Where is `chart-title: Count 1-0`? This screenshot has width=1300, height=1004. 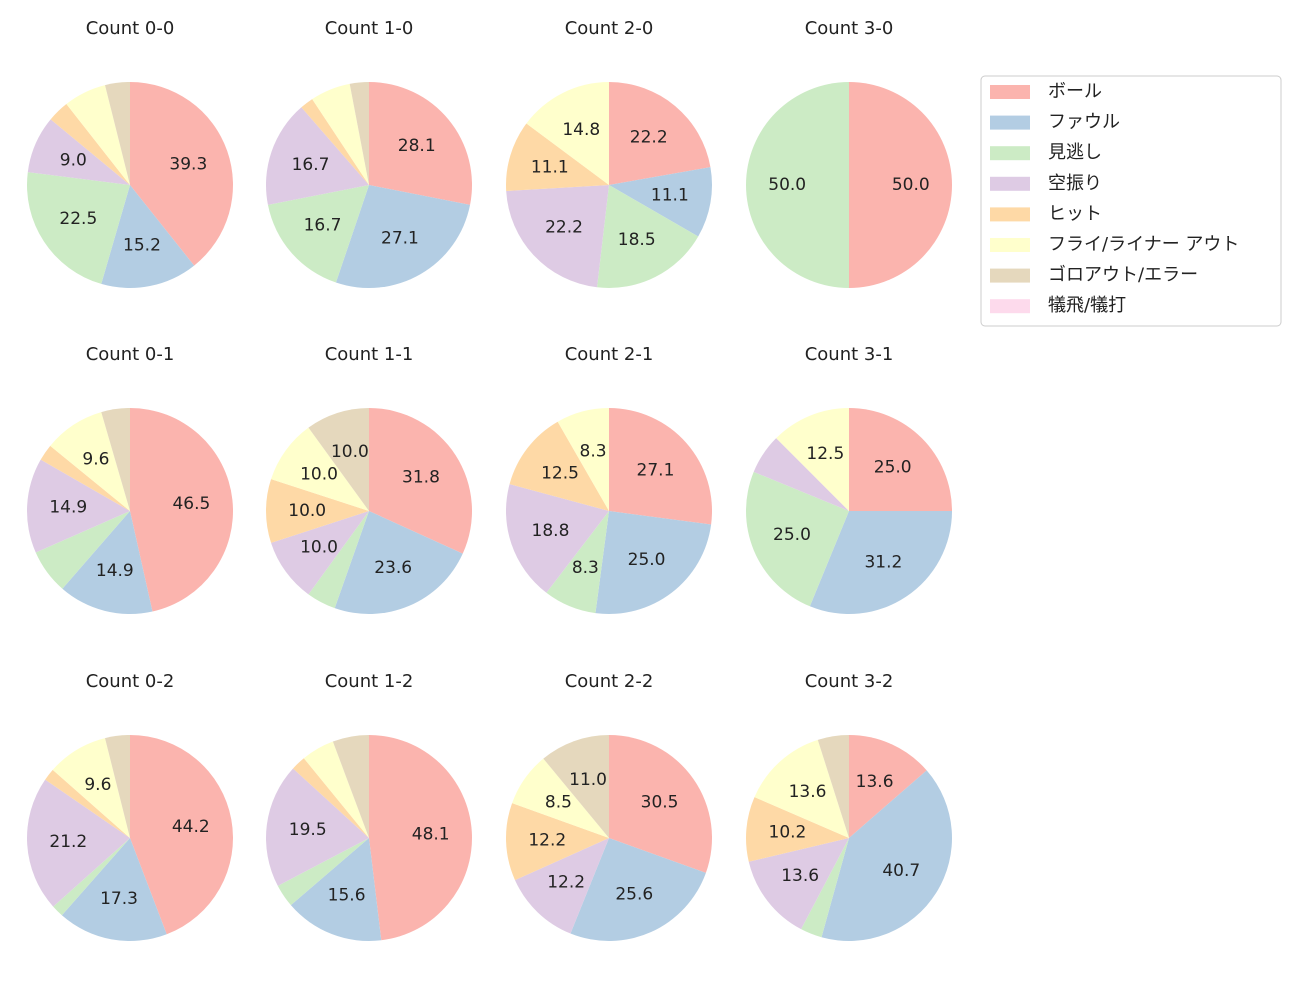 chart-title: Count 1-0 is located at coordinates (369, 28).